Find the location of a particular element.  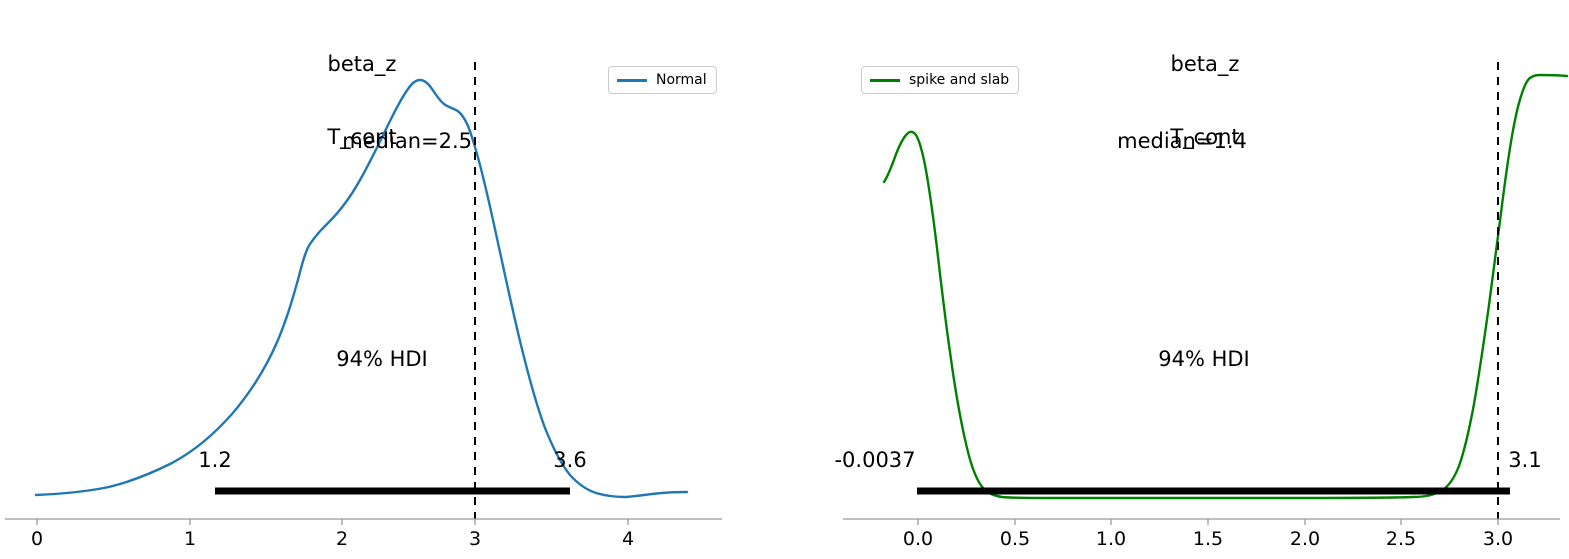

hdi-upper-label-right: 3.1 is located at coordinates (1525, 460).